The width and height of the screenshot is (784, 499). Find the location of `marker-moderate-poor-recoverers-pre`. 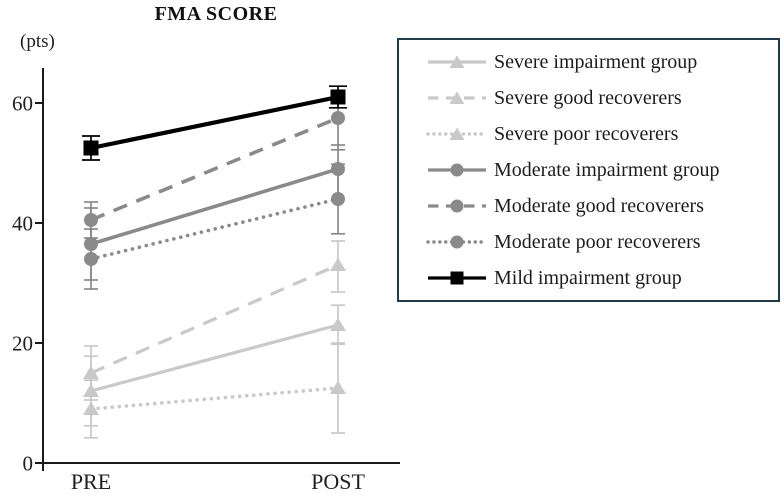

marker-moderate-poor-recoverers-pre is located at coordinates (91, 259).